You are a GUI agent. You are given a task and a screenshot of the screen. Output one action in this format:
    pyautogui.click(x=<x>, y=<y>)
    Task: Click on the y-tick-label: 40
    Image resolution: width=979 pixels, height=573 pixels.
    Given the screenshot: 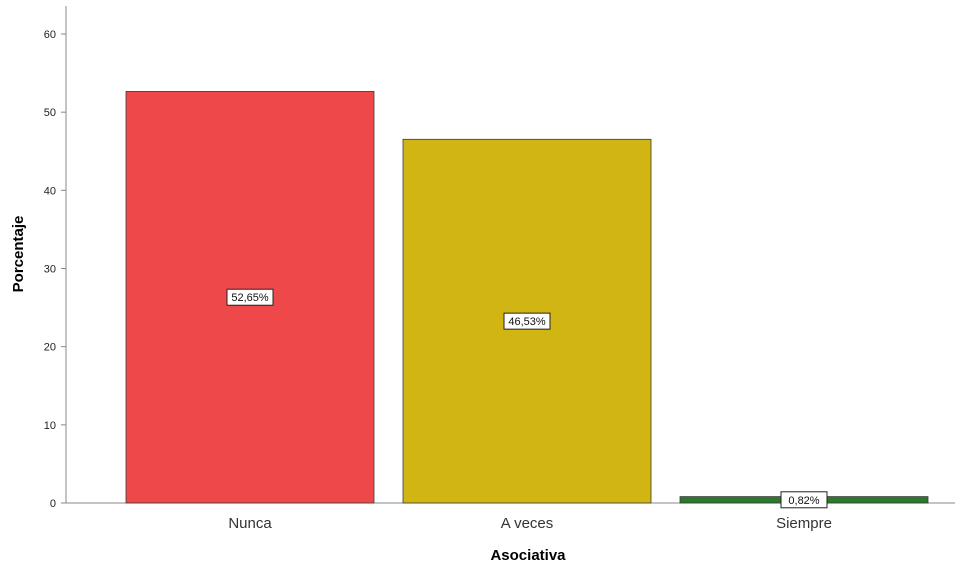 What is the action you would take?
    pyautogui.click(x=50, y=191)
    